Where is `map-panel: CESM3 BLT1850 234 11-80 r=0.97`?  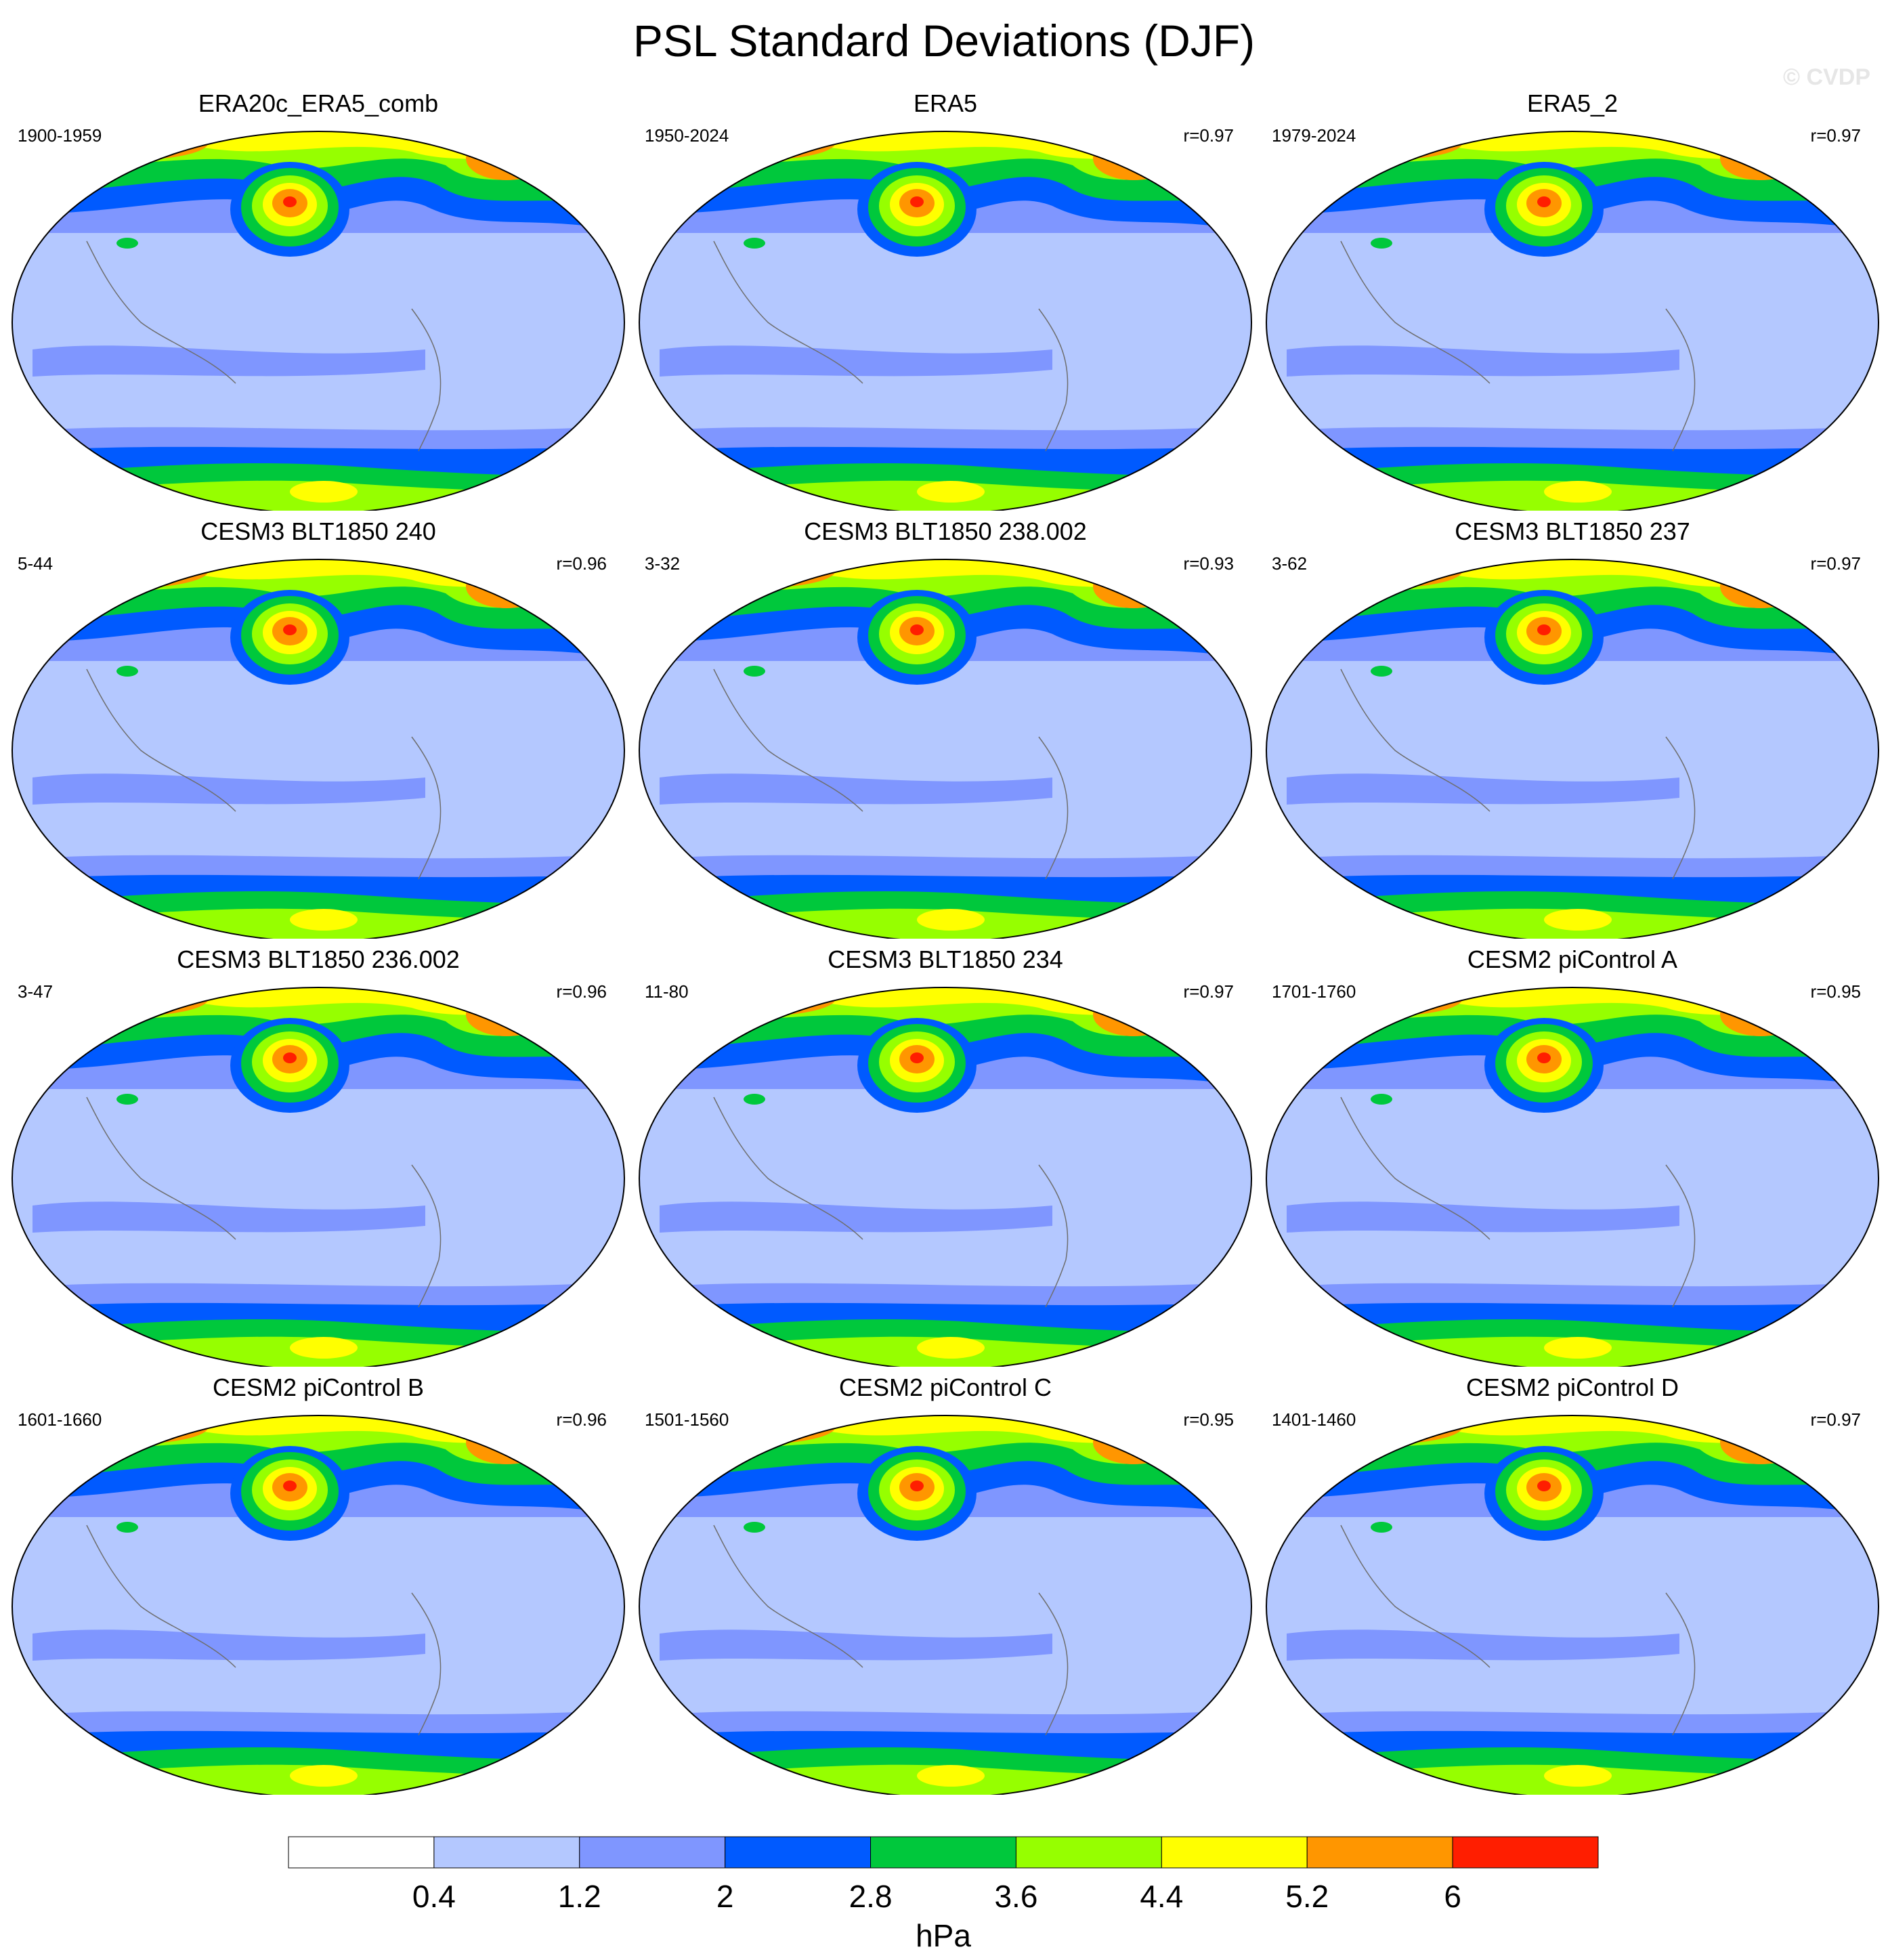
map-panel: CESM3 BLT1850 234 11-80 r=0.97 is located at coordinates (945, 1155).